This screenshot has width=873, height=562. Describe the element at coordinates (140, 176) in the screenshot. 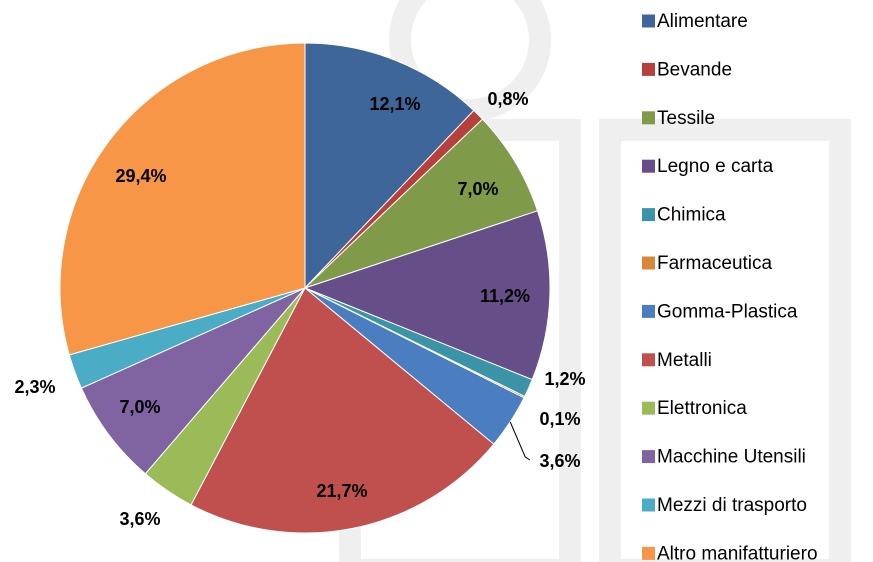

I see `data-label: 29,4%` at that location.